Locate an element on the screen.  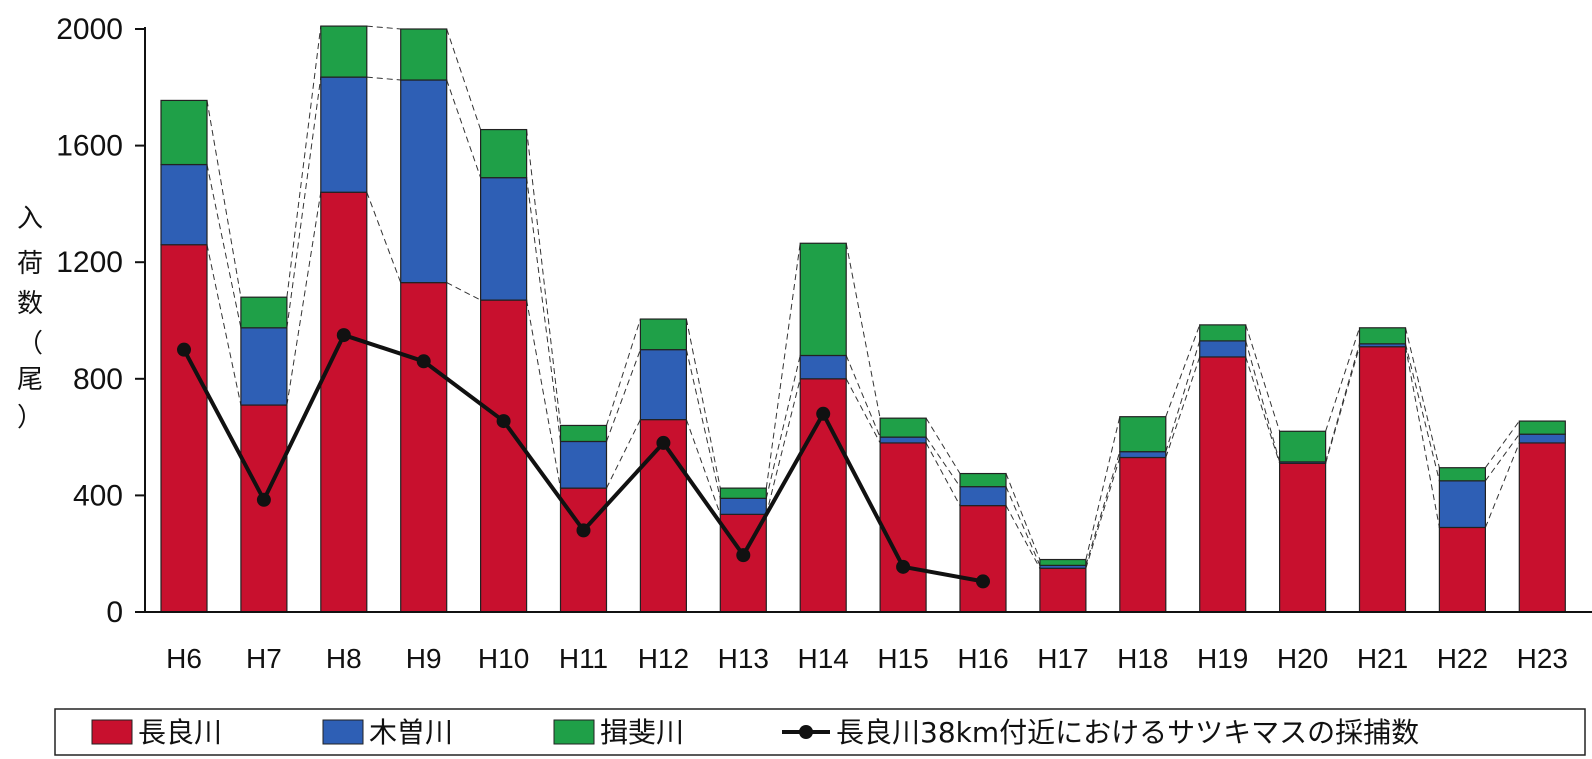
legend-line-marker is located at coordinates (806, 732).